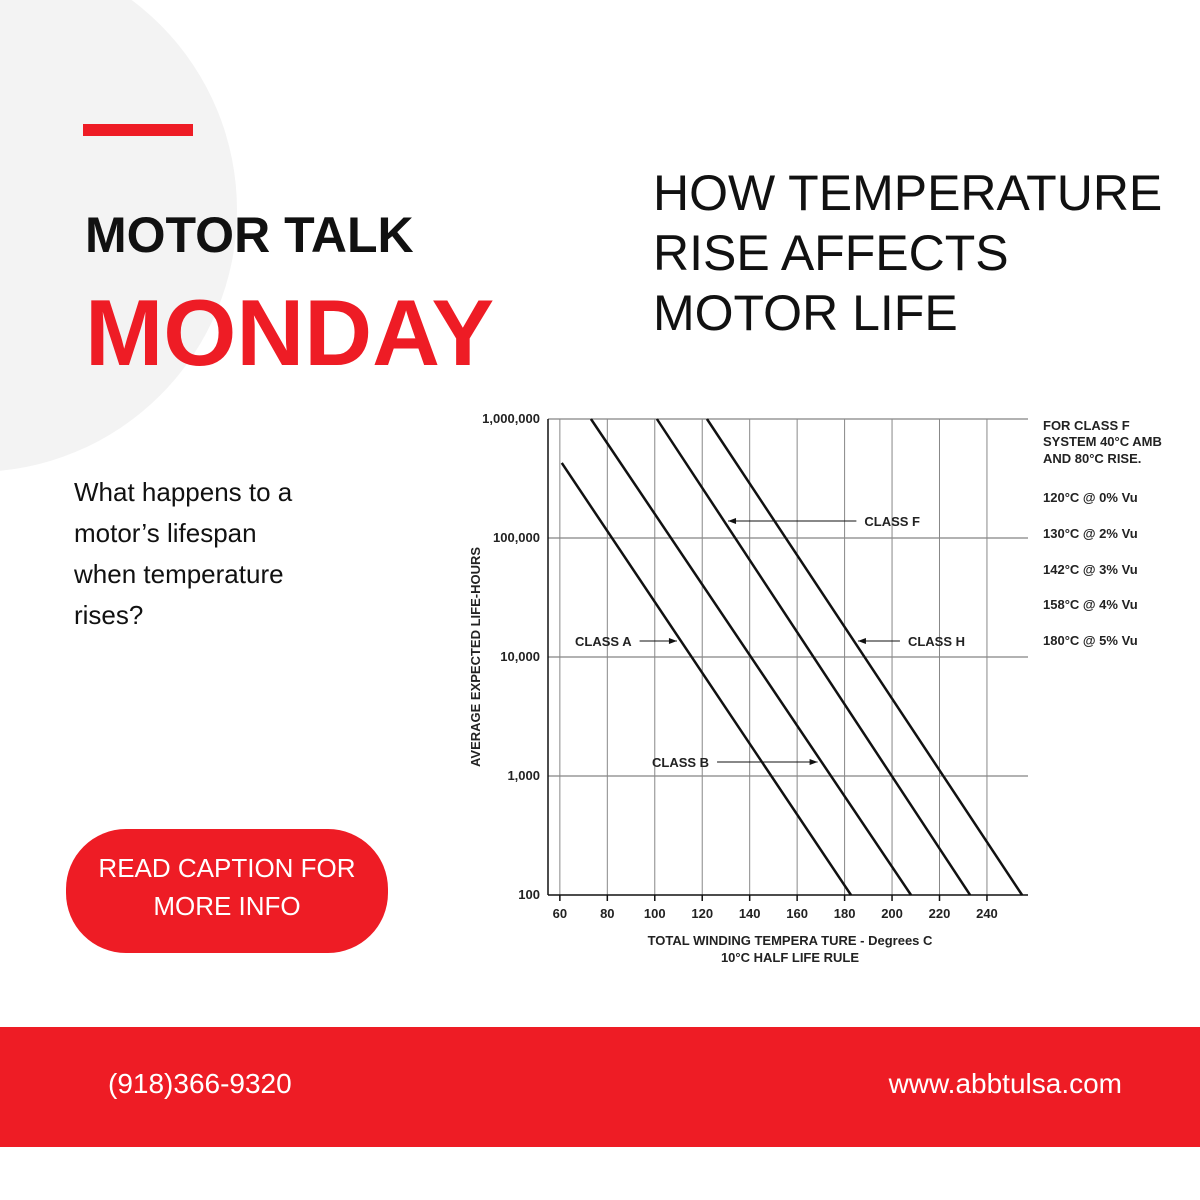  What do you see at coordinates (805, 313) in the screenshot?
I see `headline: MOTOR LIFE` at bounding box center [805, 313].